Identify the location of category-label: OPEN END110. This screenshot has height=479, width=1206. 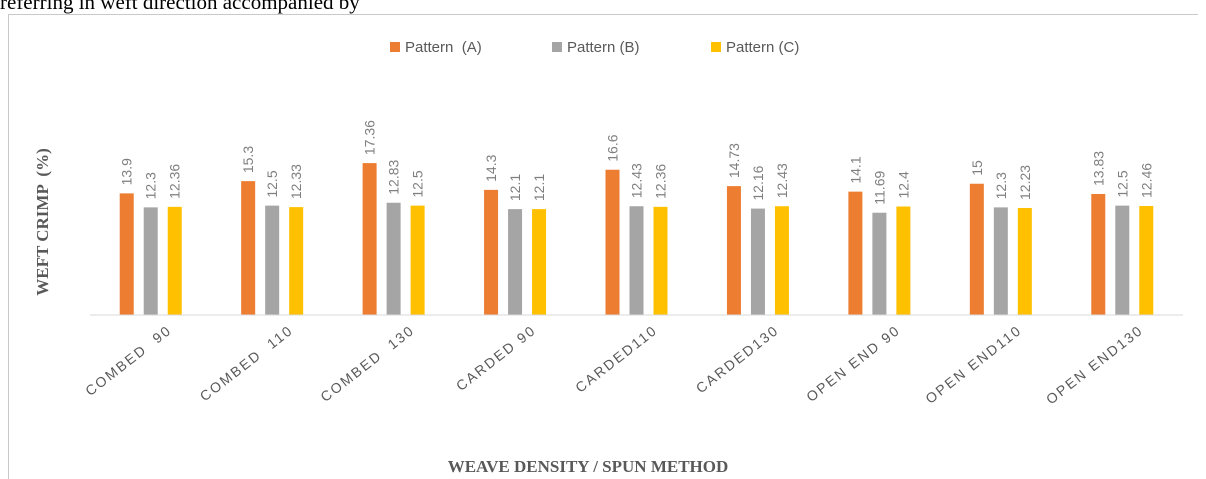
(973, 364).